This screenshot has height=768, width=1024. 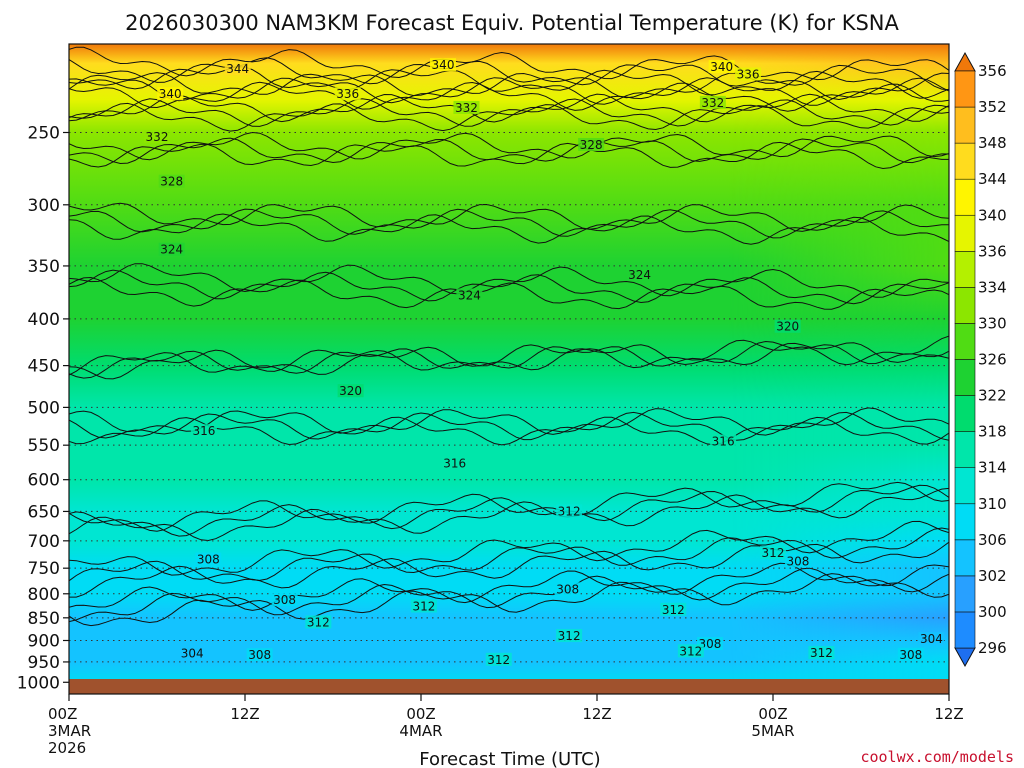 What do you see at coordinates (992, 251) in the screenshot?
I see `colorbar-label: 336` at bounding box center [992, 251].